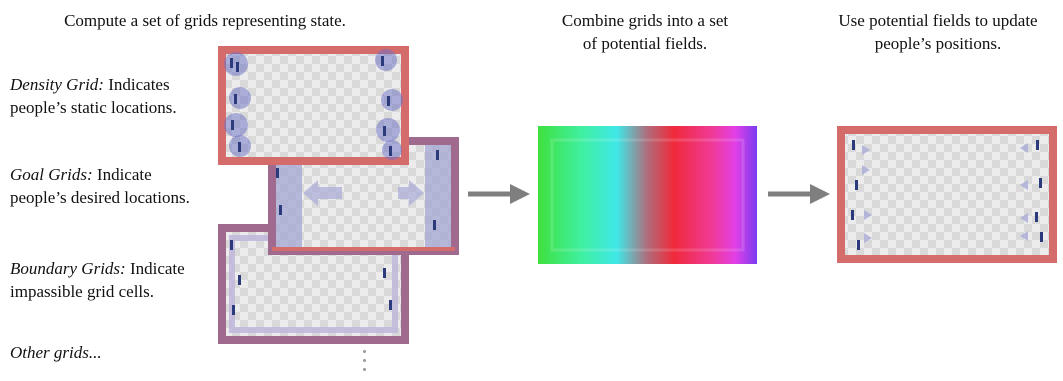  Describe the element at coordinates (947, 194) in the screenshot. I see `updated-positions-panel` at that location.